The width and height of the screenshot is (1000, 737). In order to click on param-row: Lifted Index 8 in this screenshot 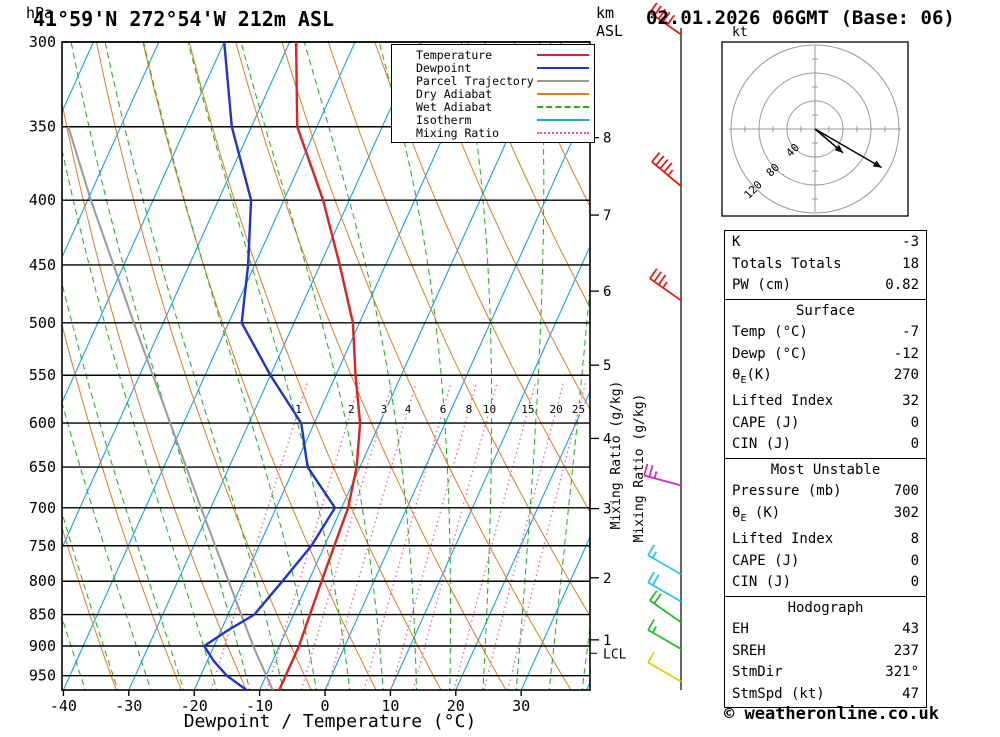, I will do `click(825, 540)`.